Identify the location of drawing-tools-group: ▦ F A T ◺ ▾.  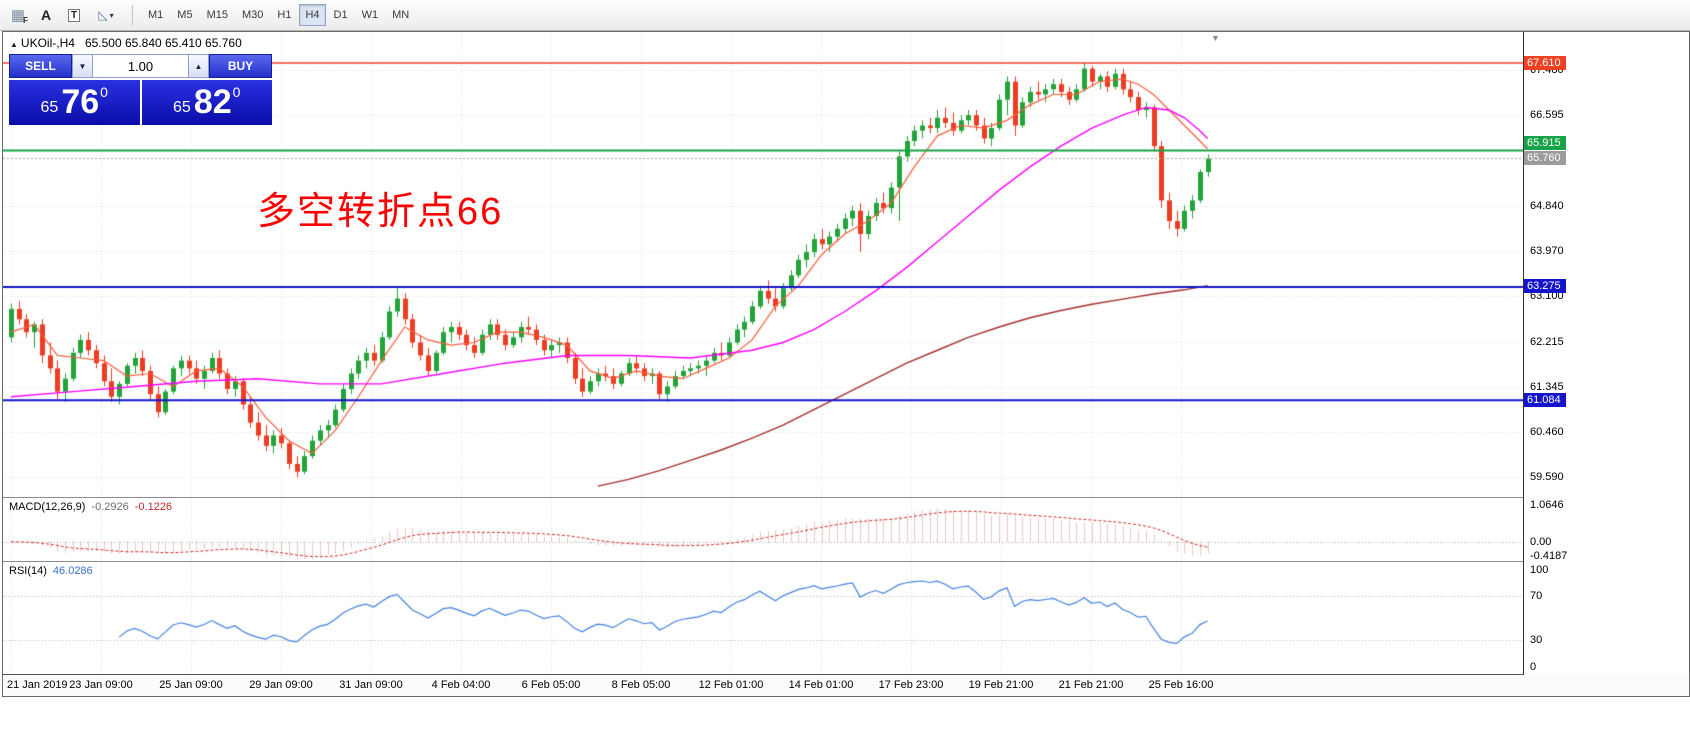
(62, 15).